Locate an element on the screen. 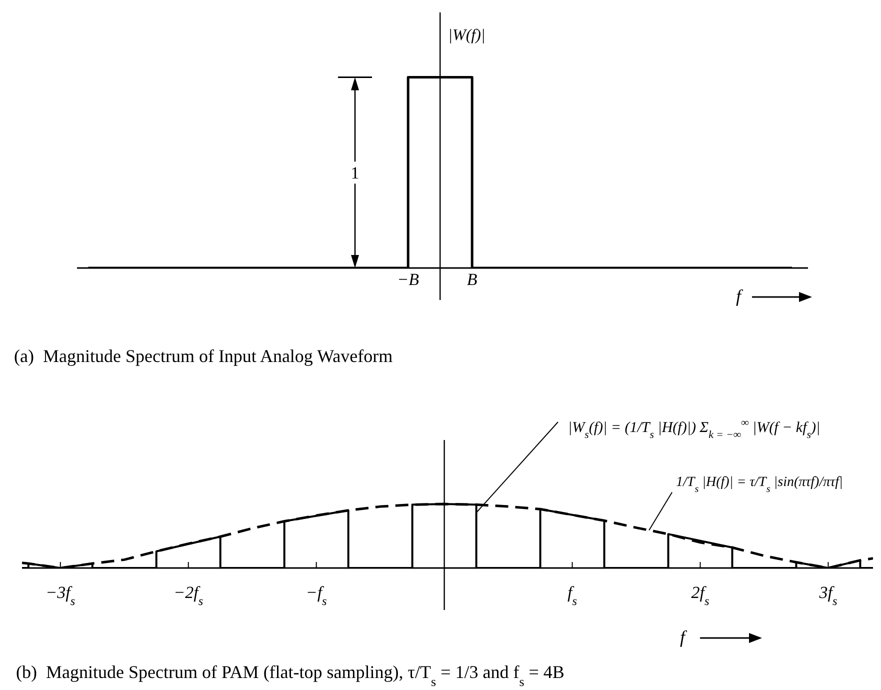  y-axis-title: |W(f)| is located at coordinates (467, 35).